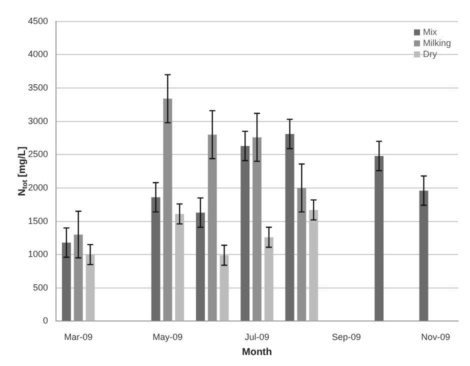 The image size is (470, 366). What do you see at coordinates (38, 121) in the screenshot?
I see `y-tick-label: 3000` at bounding box center [38, 121].